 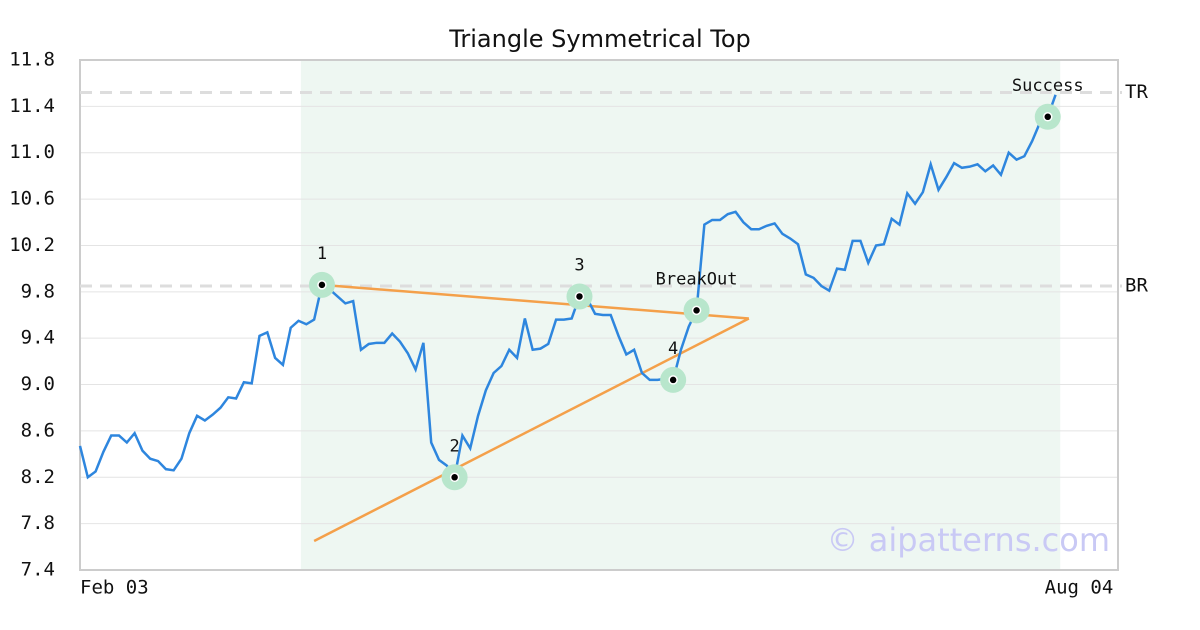 I want to click on point-label: Success, so click(x=1048, y=86).